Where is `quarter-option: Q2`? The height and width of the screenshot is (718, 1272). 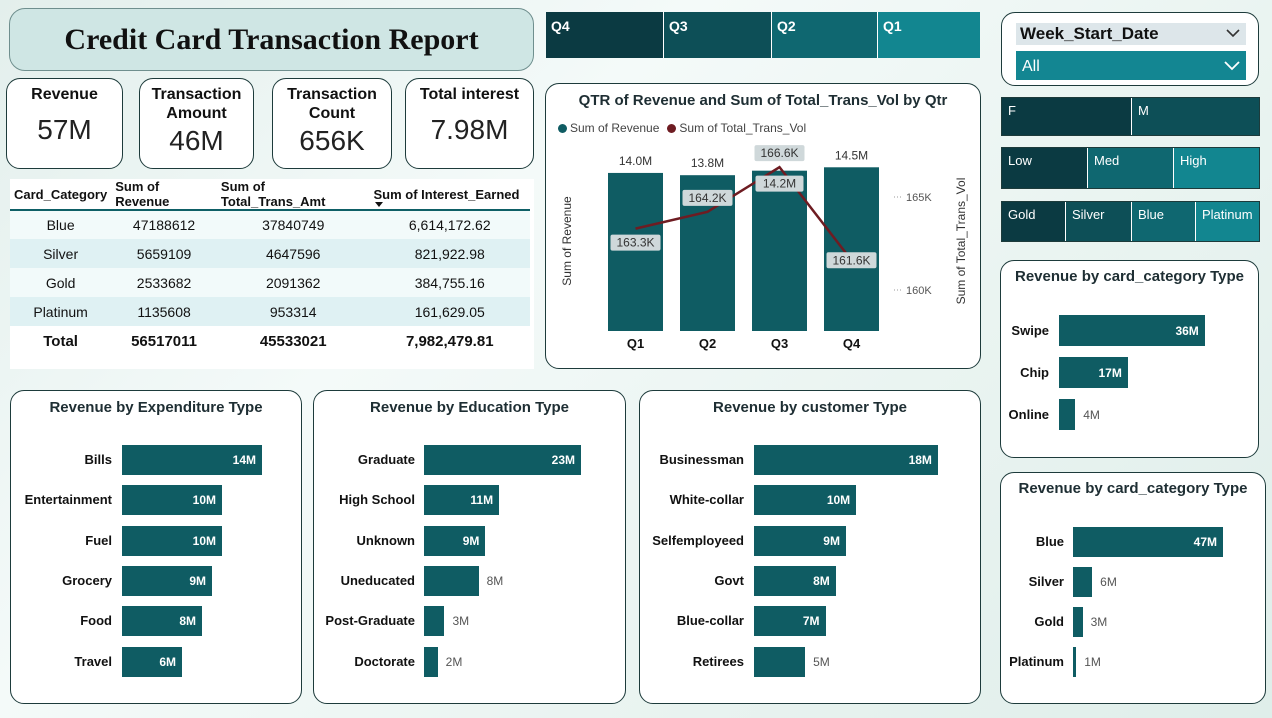
quarter-option: Q2 is located at coordinates (825, 35).